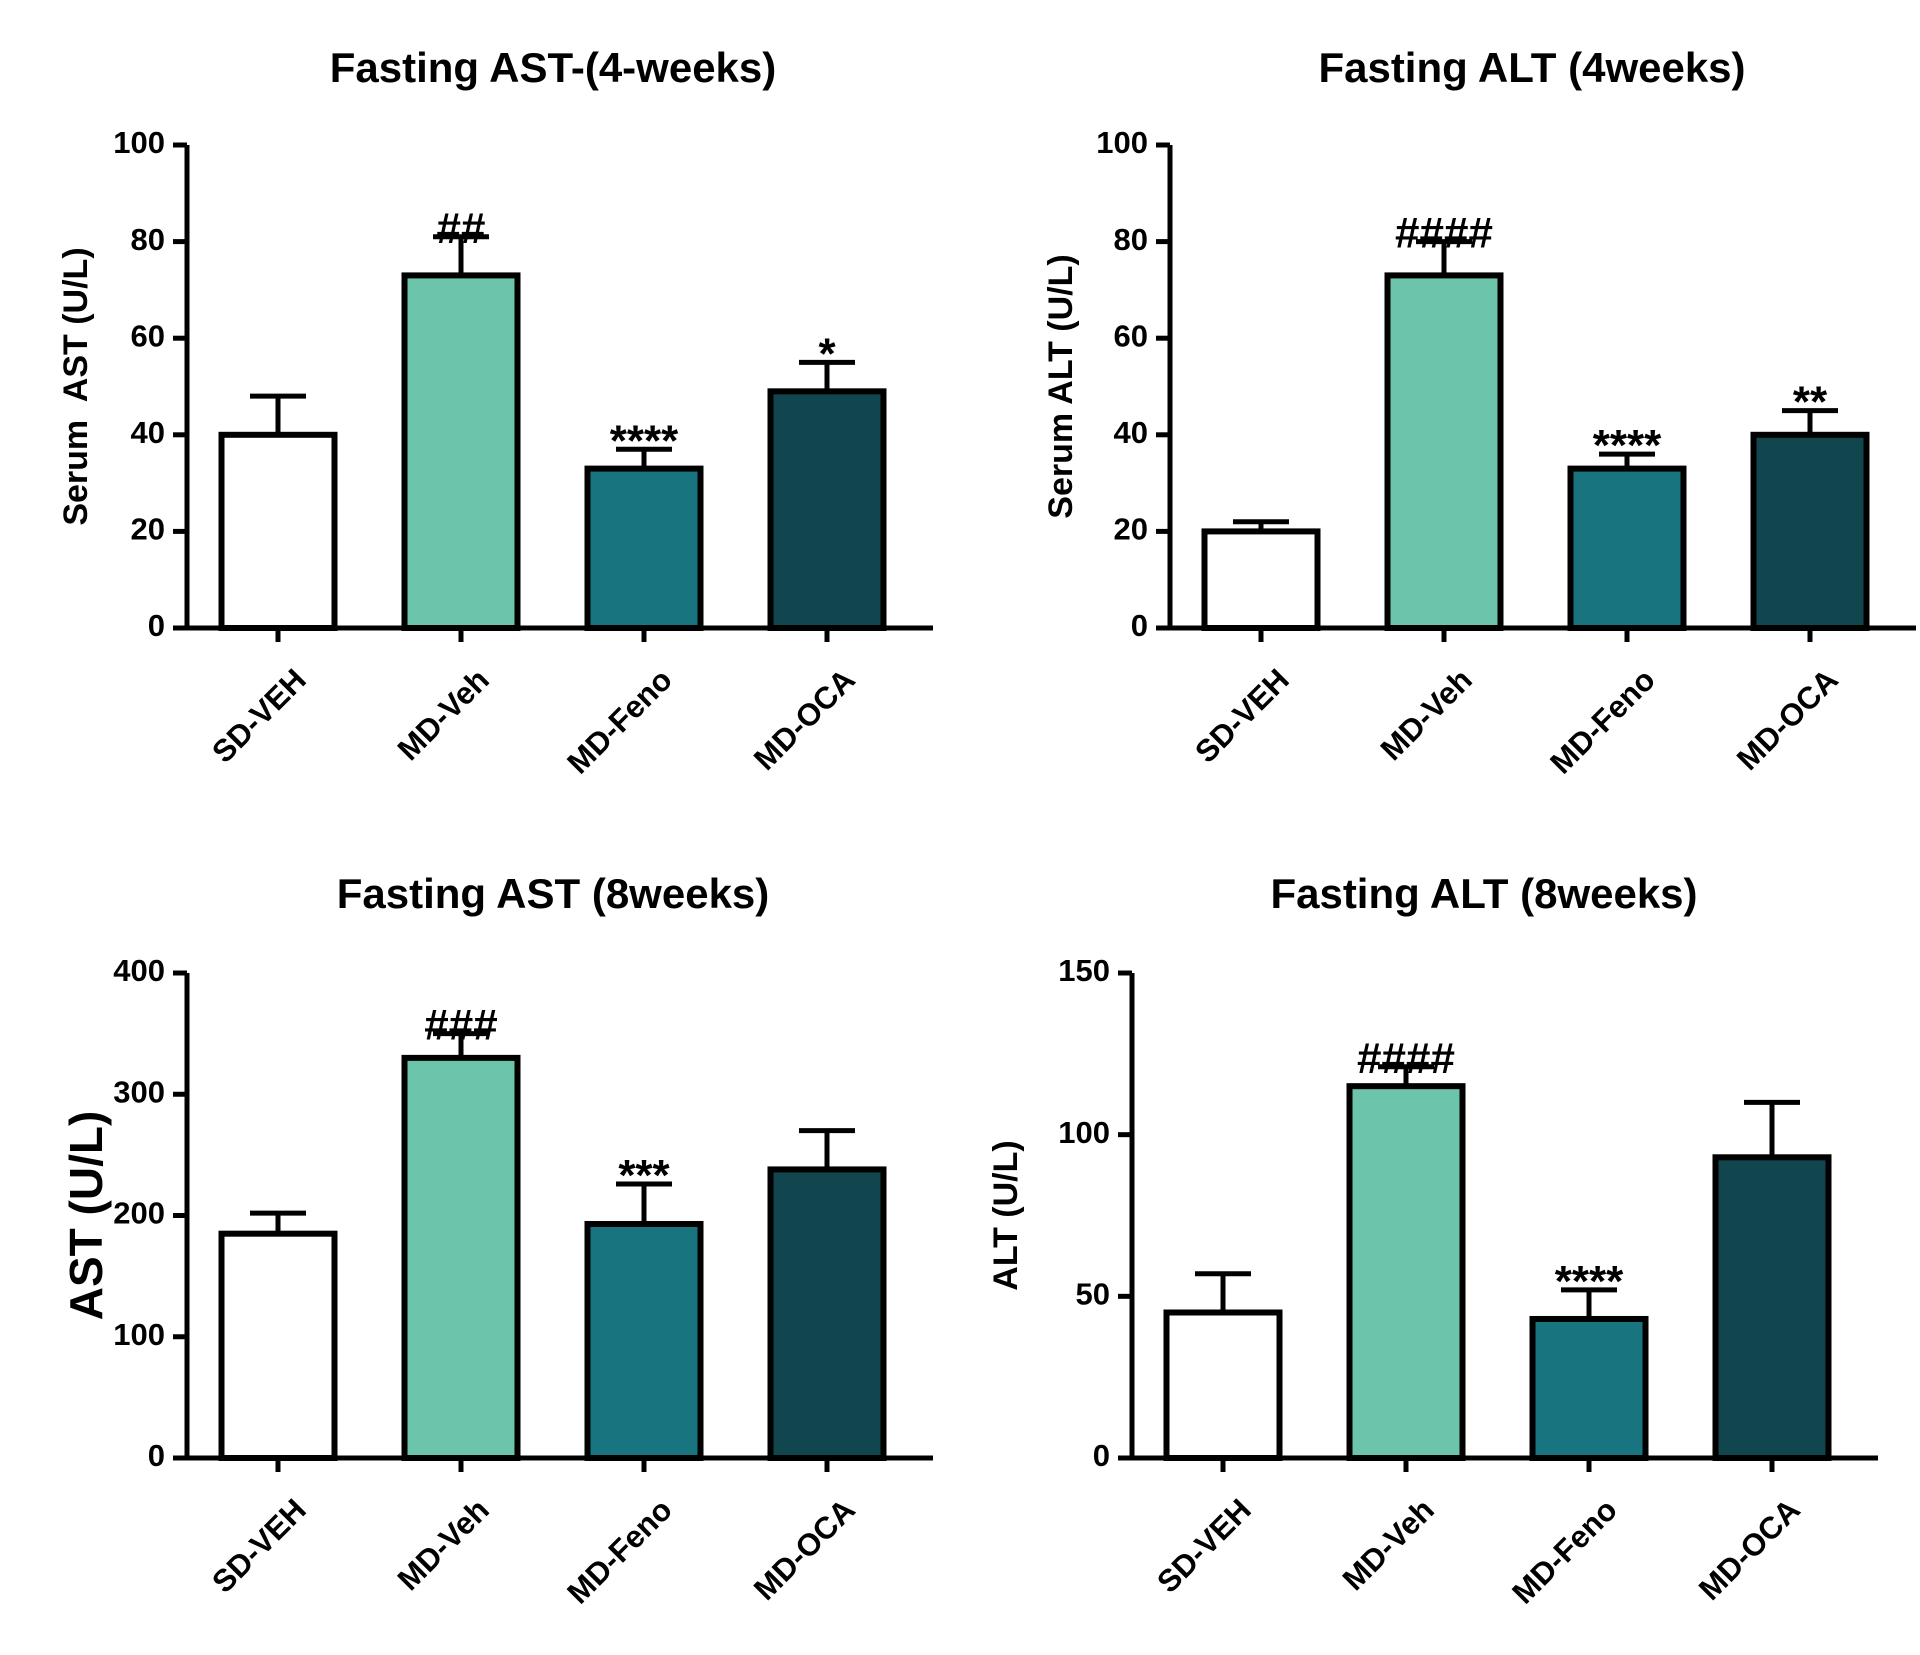 This screenshot has width=1920, height=1655. I want to click on y-axis-label: Serum AST (U/L), so click(76, 386).